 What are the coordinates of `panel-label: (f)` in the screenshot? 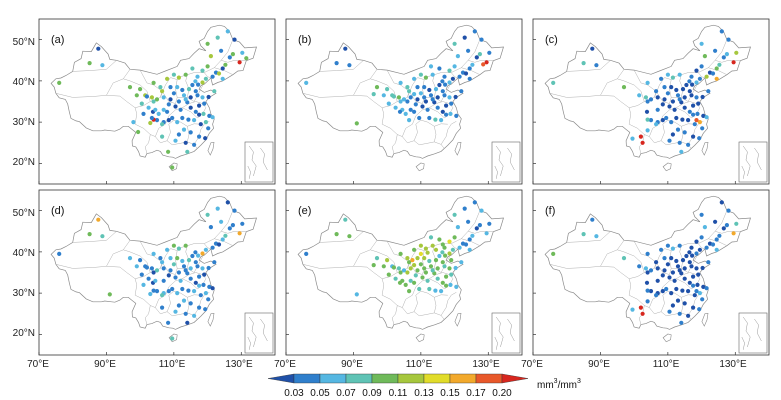 It's located at (550, 211).